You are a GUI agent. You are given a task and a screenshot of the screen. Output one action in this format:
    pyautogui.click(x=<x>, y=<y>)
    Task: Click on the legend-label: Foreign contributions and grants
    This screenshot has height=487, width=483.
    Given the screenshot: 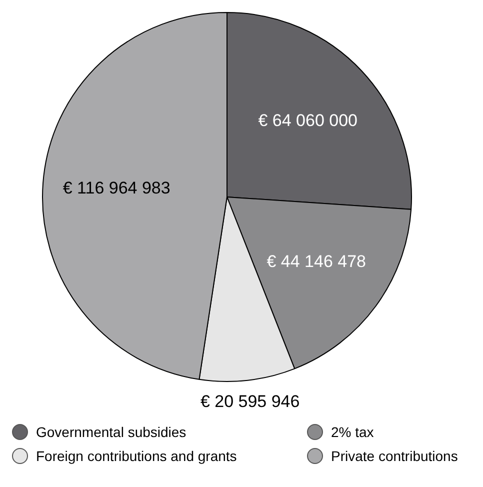 What is the action you would take?
    pyautogui.click(x=136, y=456)
    